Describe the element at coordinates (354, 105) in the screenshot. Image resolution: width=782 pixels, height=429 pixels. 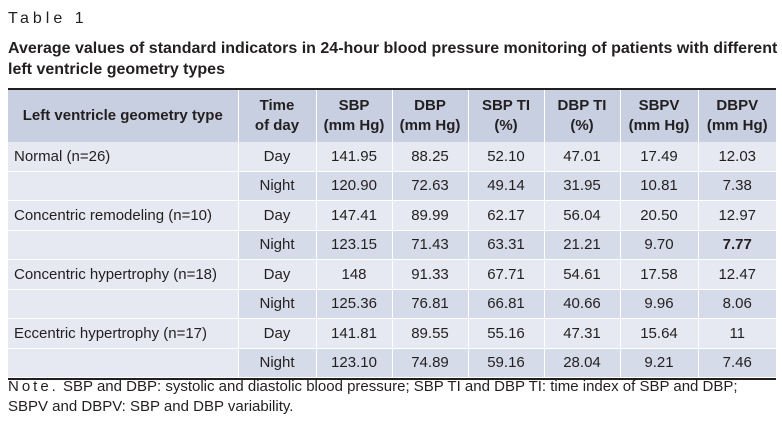
I see `header-sbp-line1: SBP` at that location.